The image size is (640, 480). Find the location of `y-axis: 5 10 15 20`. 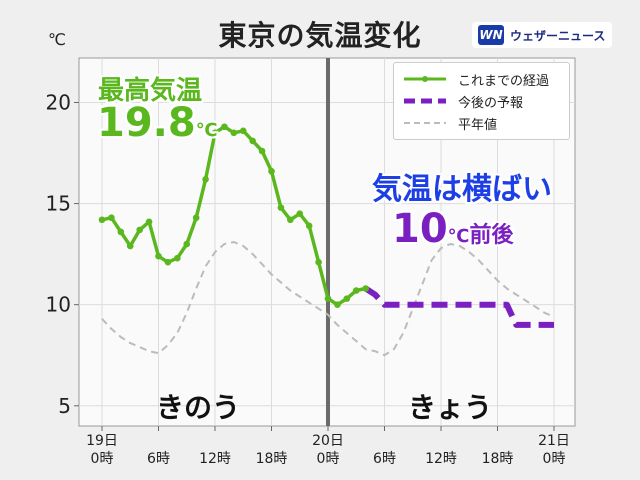

y-axis: 5 10 15 20 is located at coordinates (62, 254).